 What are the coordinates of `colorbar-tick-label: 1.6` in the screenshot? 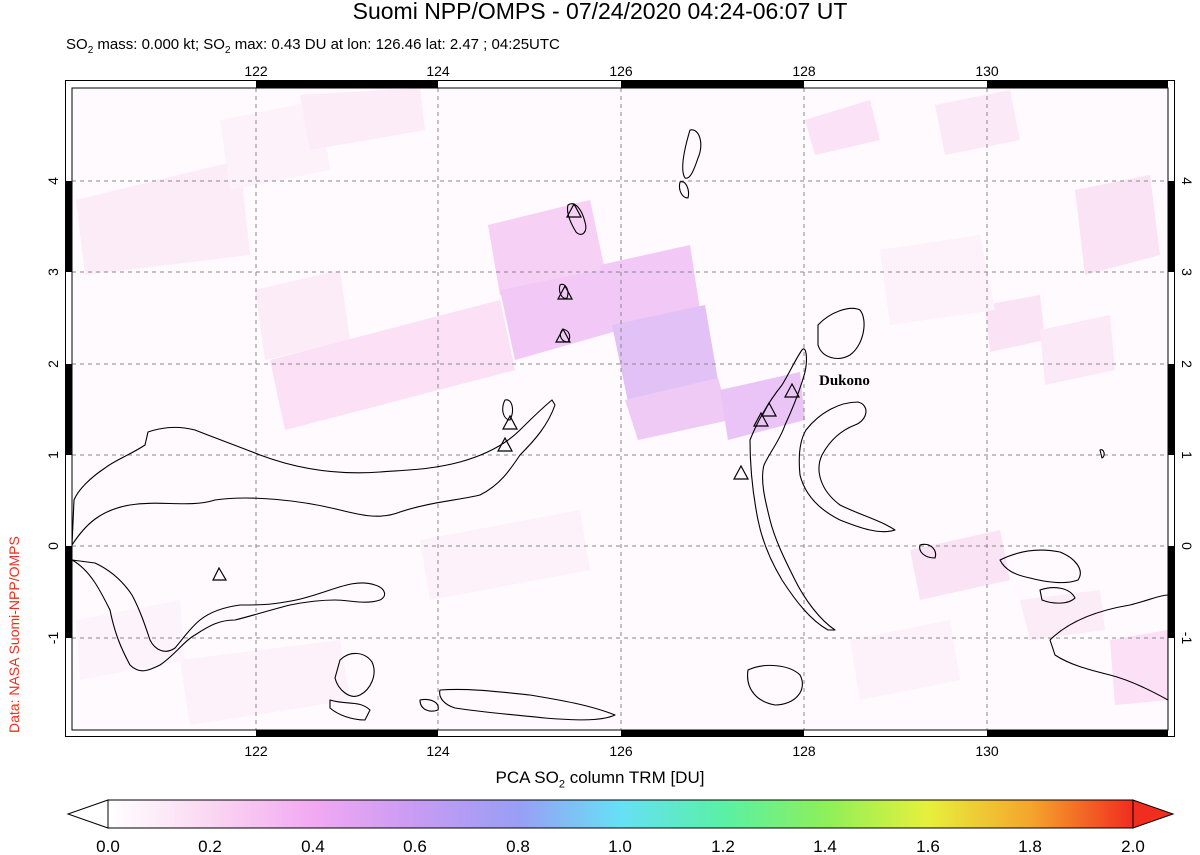 It's located at (928, 846).